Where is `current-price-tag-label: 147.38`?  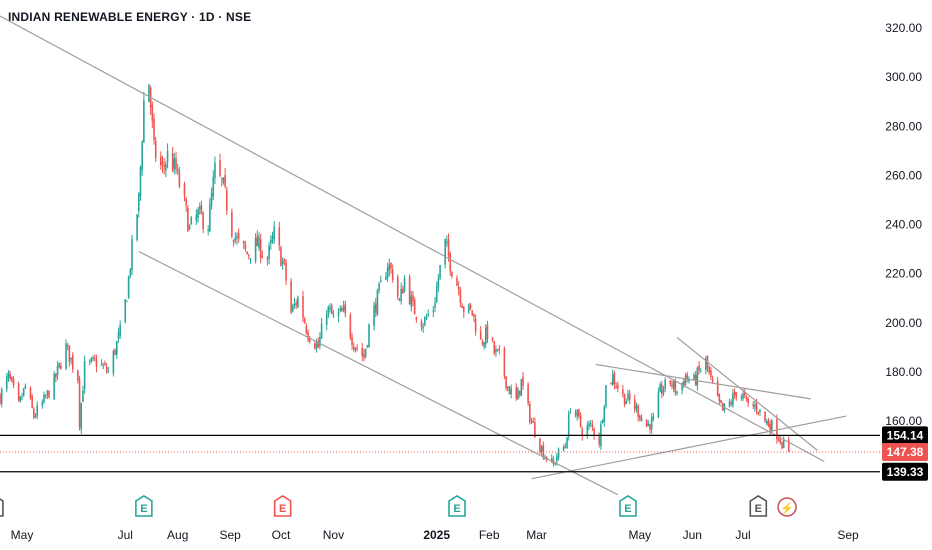
current-price-tag-label: 147.38 is located at coordinates (905, 452).